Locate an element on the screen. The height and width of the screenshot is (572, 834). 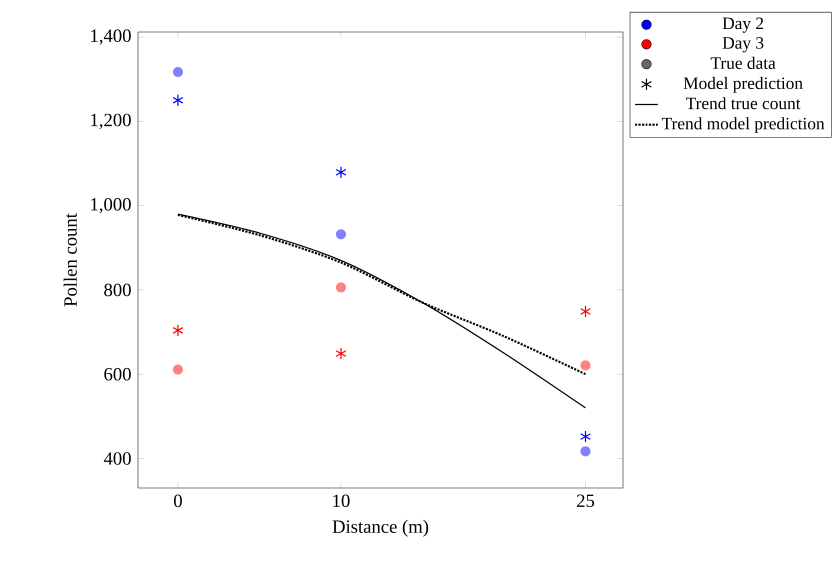
legend-label: Trend true count is located at coordinates (743, 103).